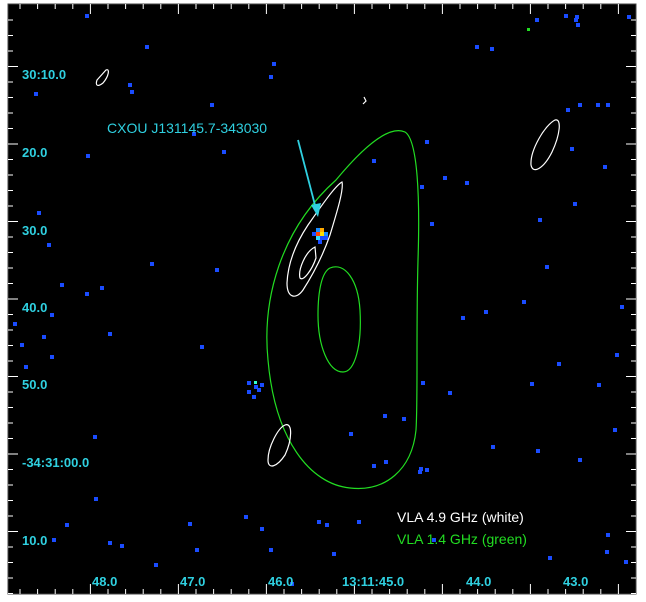 This screenshot has width=646, height=602. I want to click on green-inner-contour, so click(339, 319).